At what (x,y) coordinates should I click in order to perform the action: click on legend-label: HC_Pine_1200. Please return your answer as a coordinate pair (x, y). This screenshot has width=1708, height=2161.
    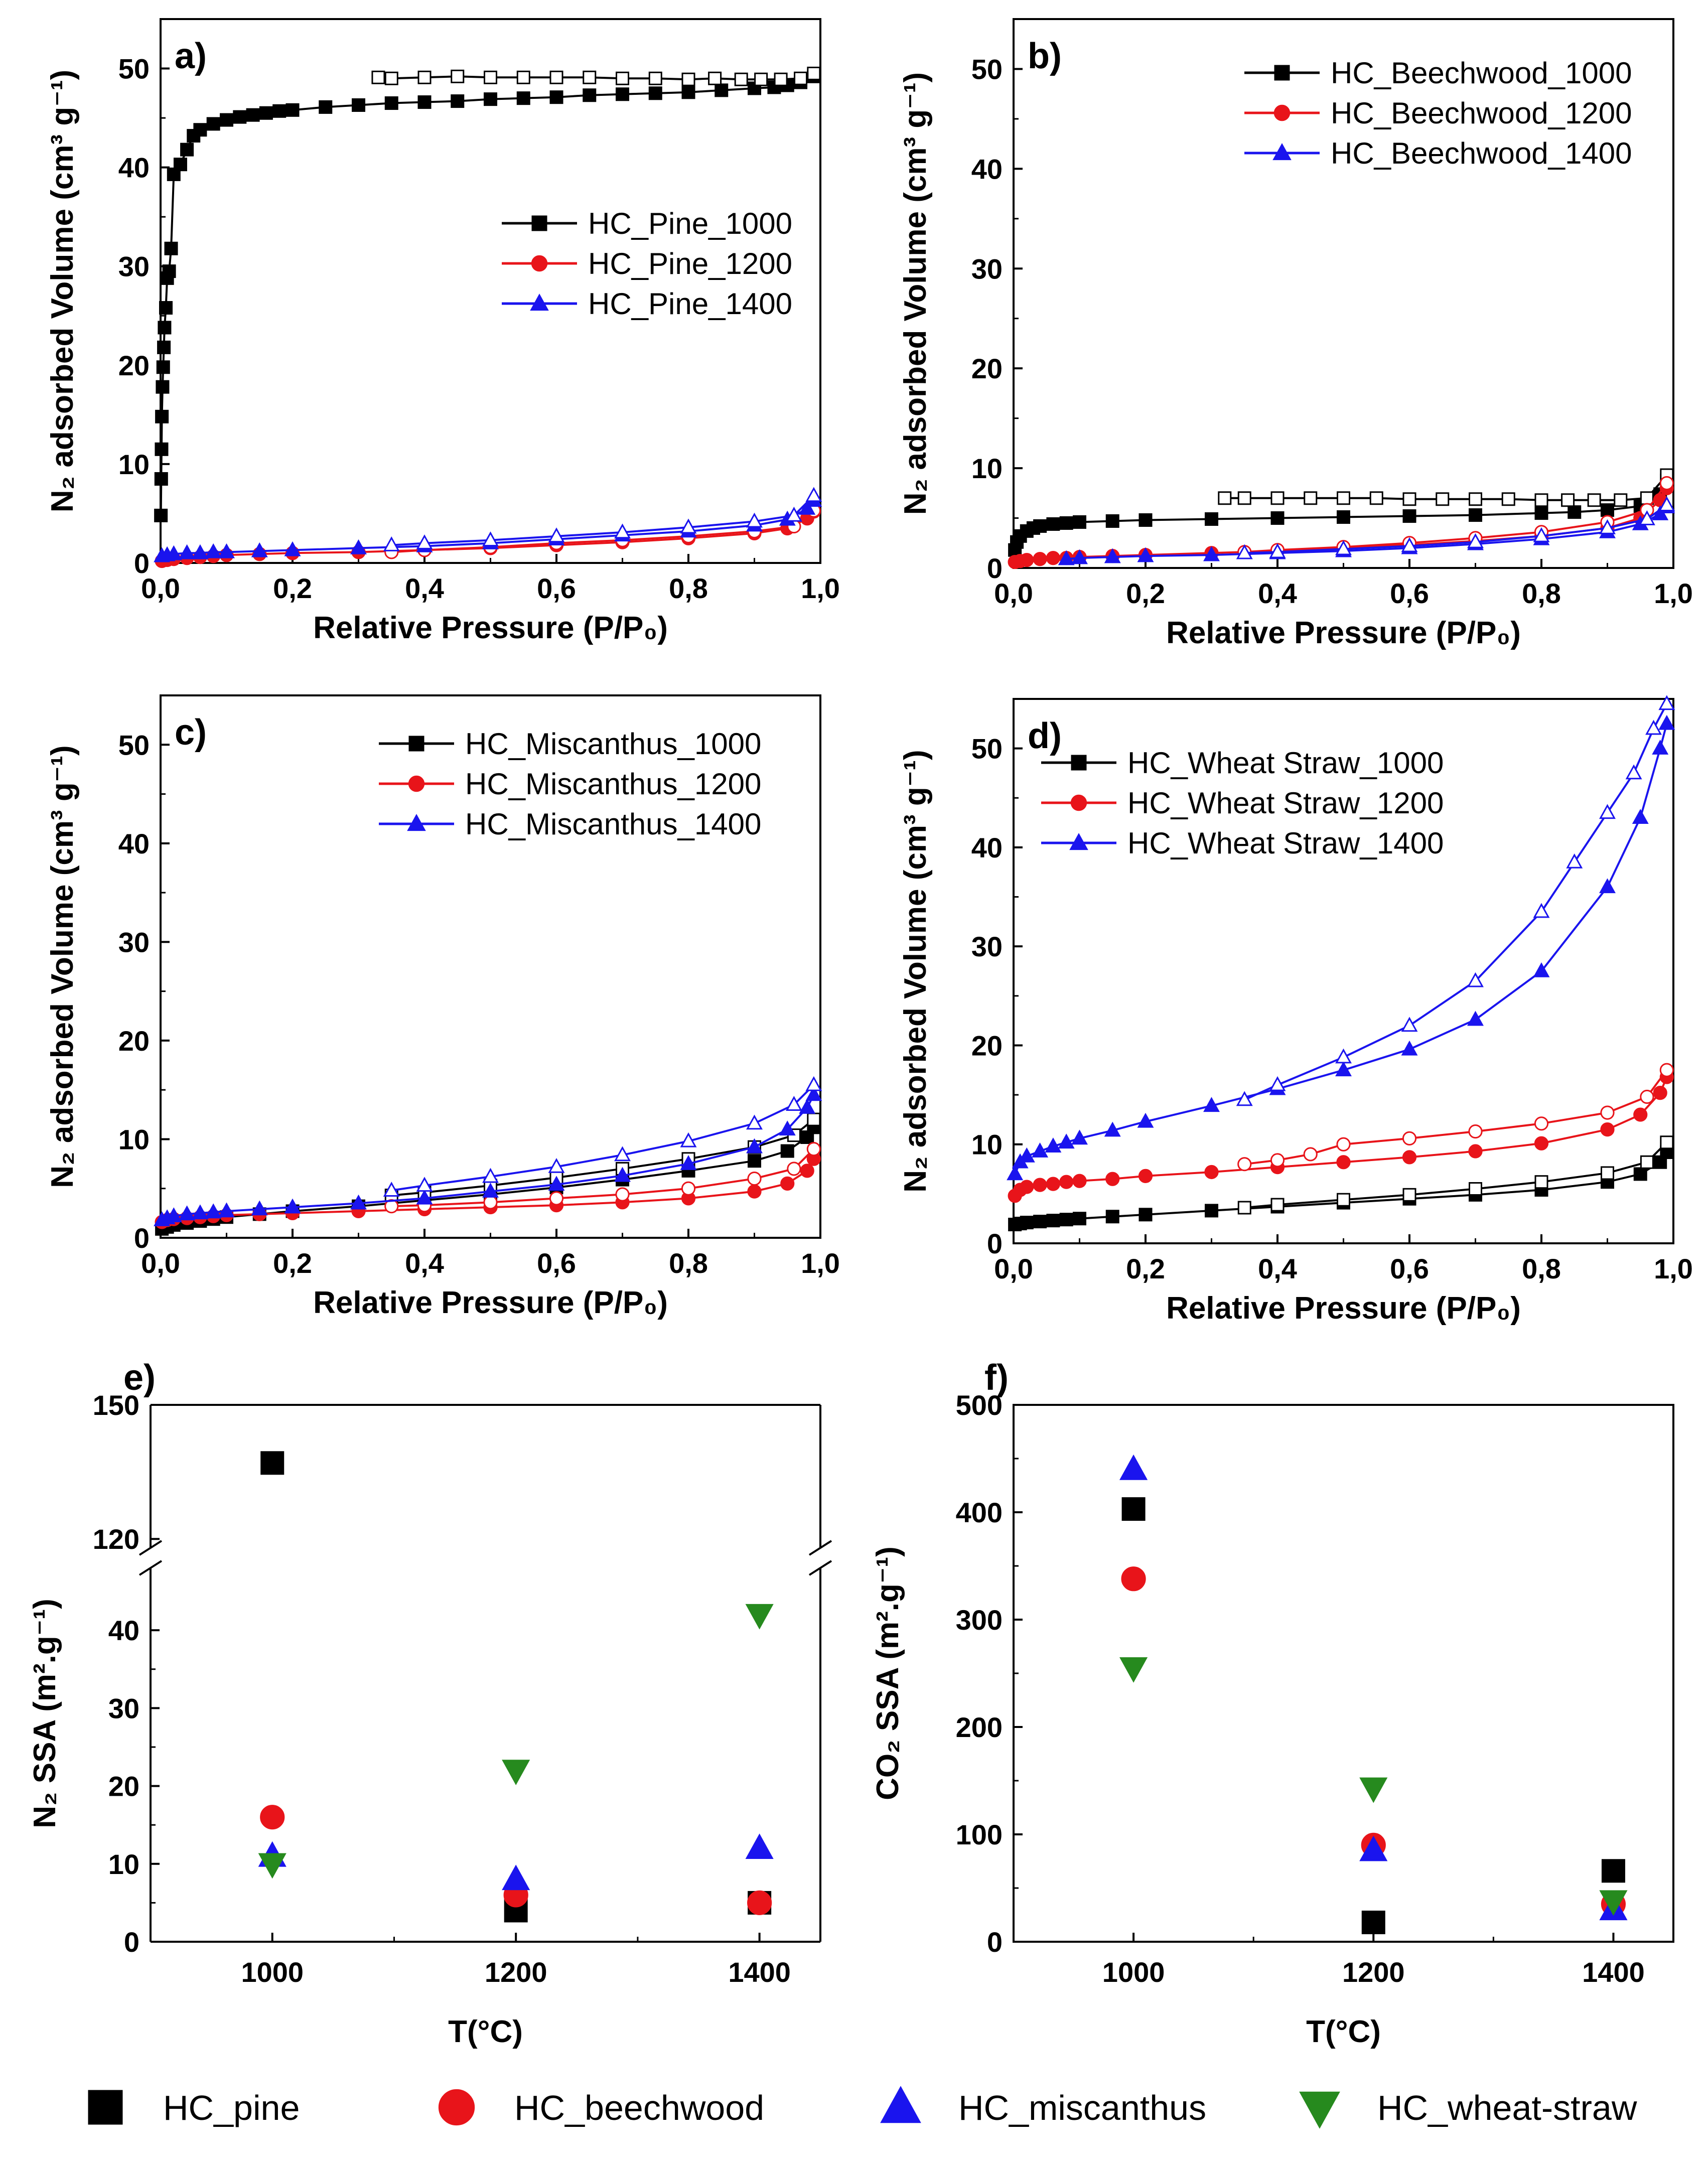
    Looking at the image, I should click on (690, 263).